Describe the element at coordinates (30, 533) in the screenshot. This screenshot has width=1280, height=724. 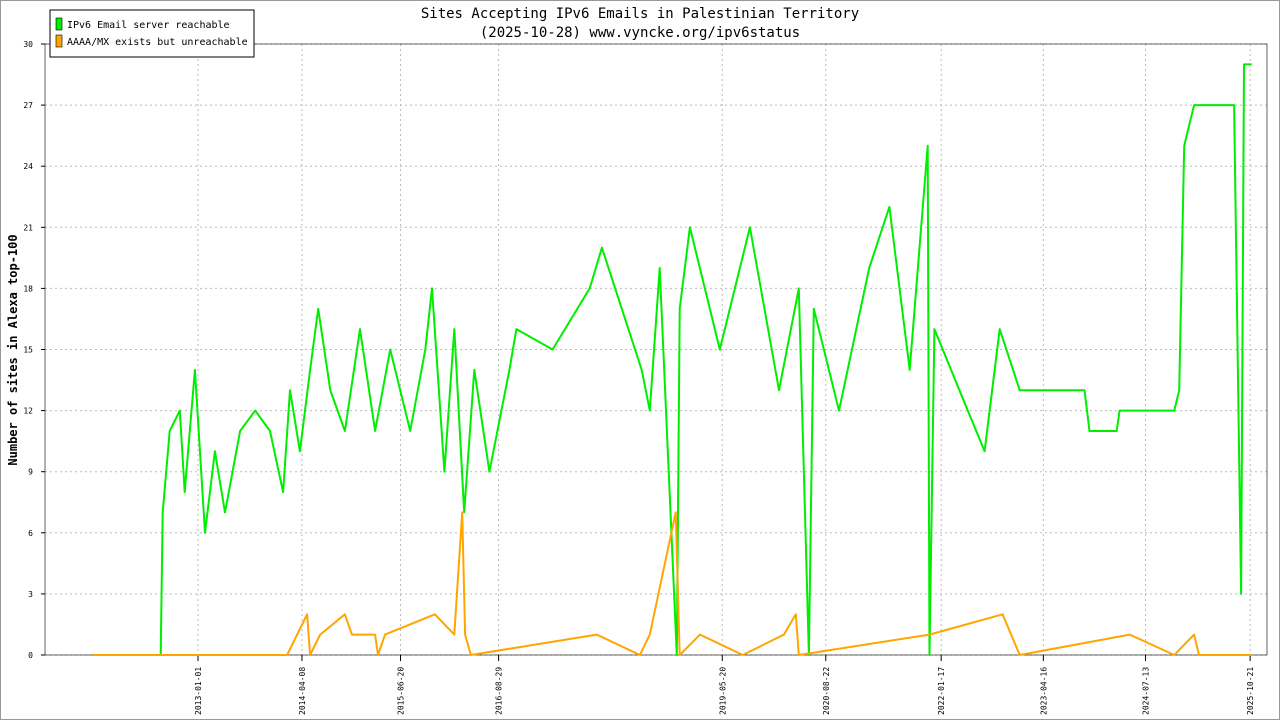
I see `y-tick-label: 6` at that location.